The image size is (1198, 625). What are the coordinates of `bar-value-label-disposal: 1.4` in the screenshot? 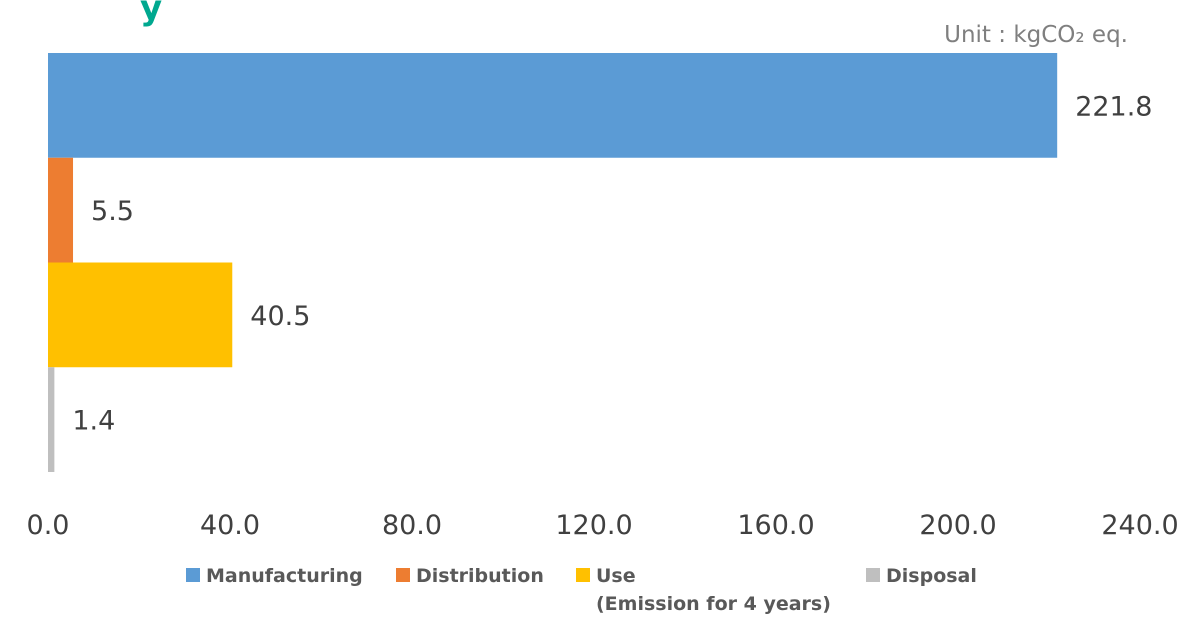 It's located at (93, 421).